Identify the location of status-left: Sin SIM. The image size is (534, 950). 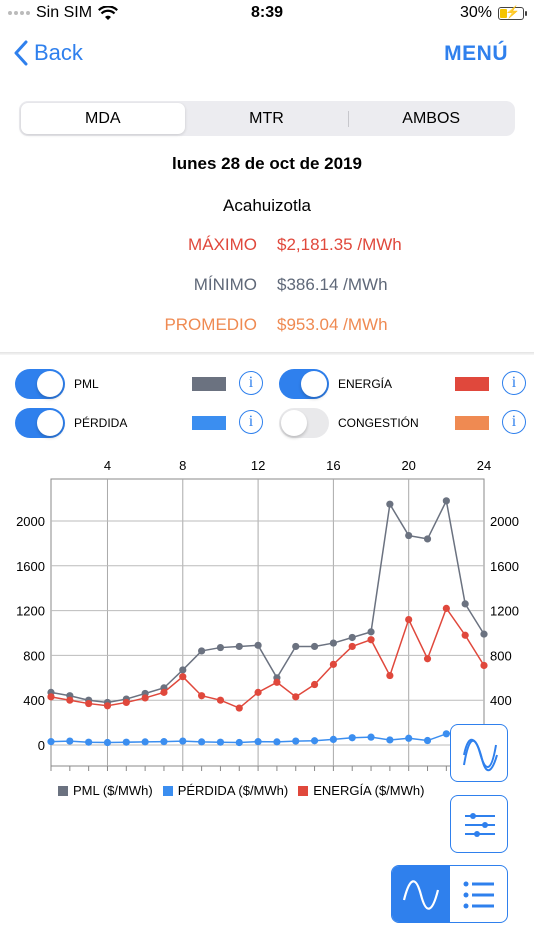
(63, 13).